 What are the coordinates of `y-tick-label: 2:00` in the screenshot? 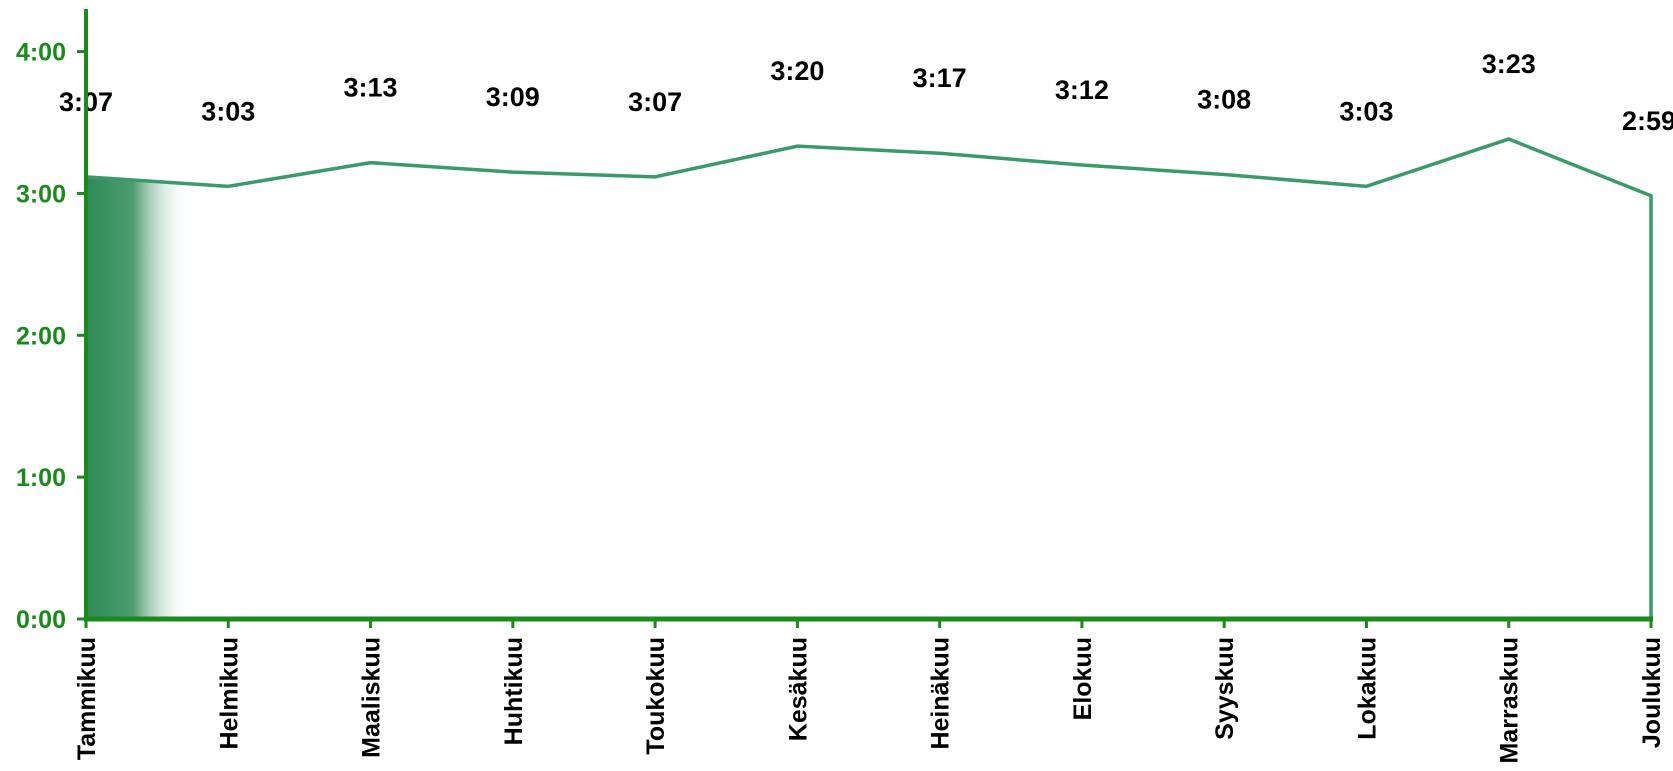 It's located at (41, 336).